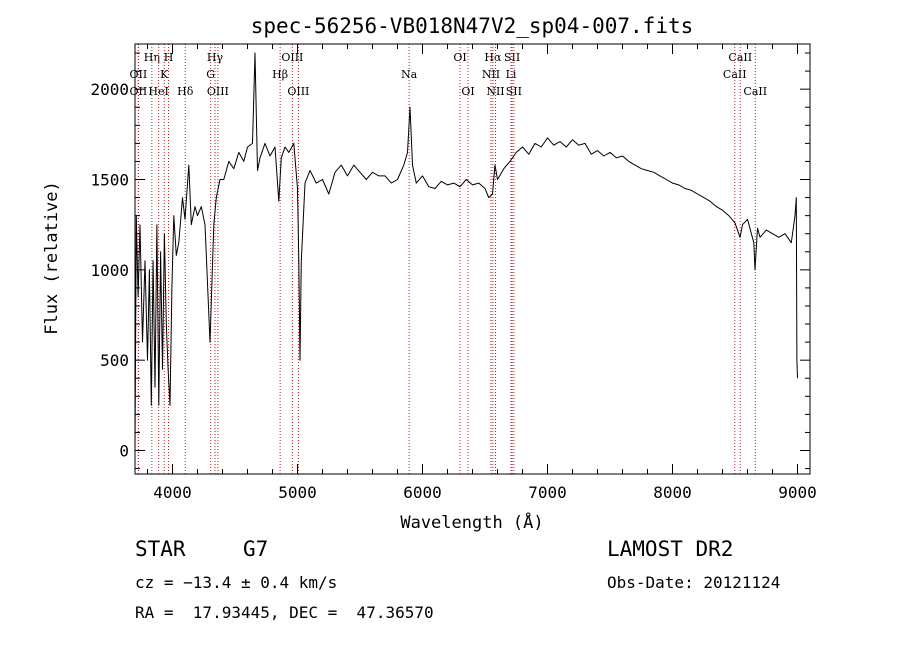  Describe the element at coordinates (672, 492) in the screenshot. I see `x-tick-label: 8000` at that location.